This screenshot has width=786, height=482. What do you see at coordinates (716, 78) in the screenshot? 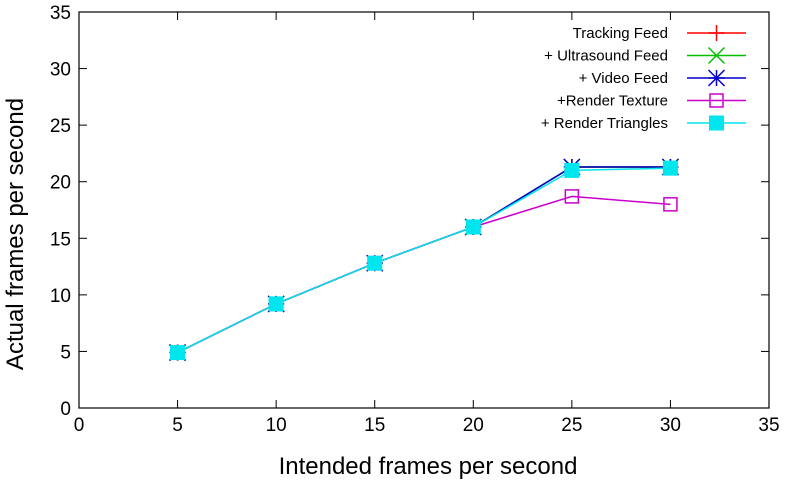
I see `star-marker` at bounding box center [716, 78].